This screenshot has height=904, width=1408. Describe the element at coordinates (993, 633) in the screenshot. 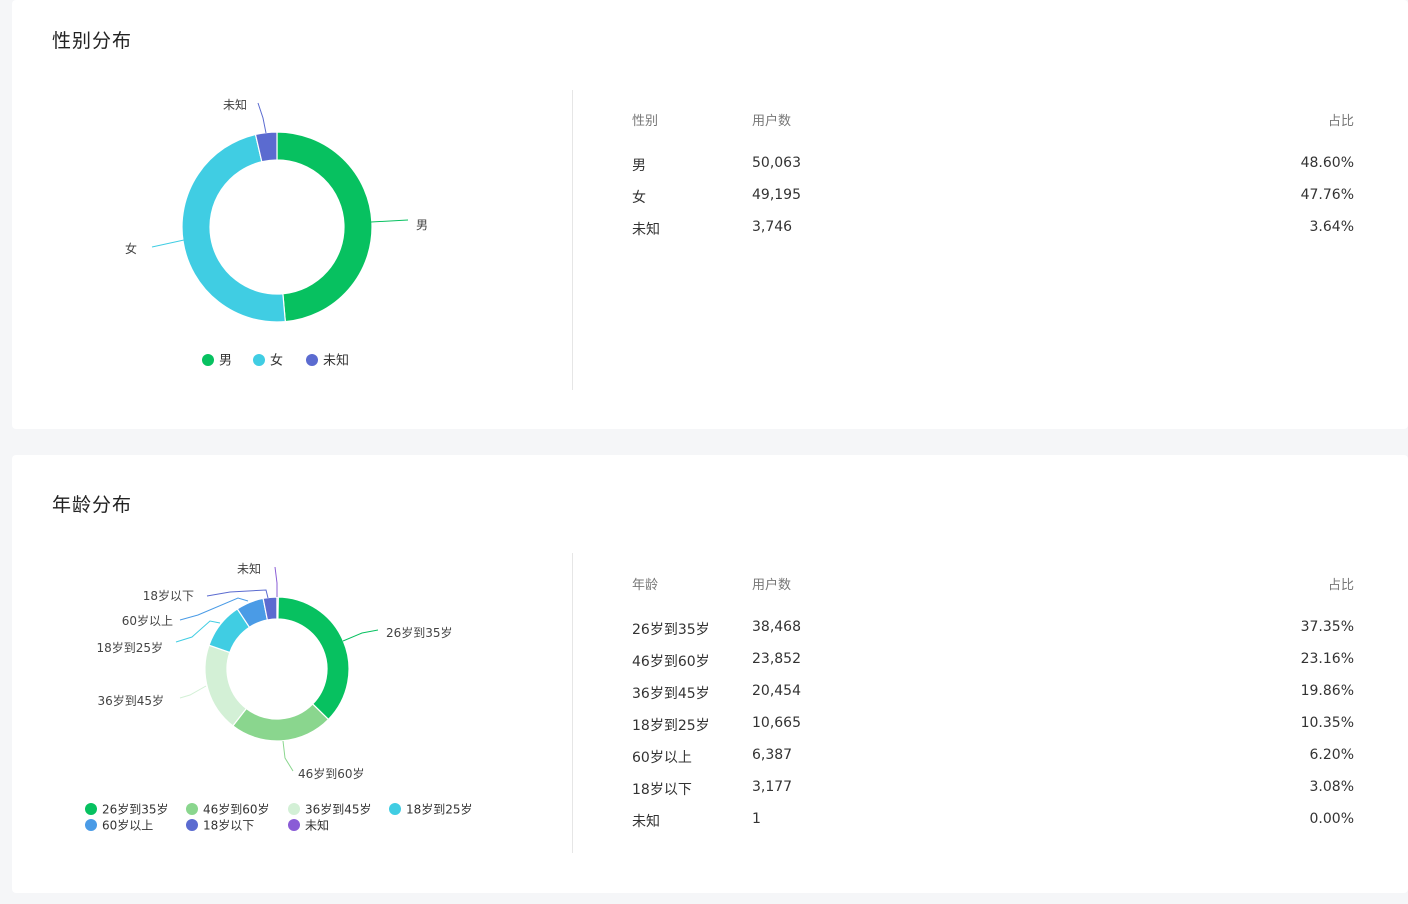

I see `table-row: 26岁到35岁 38,468 37.35%` at that location.